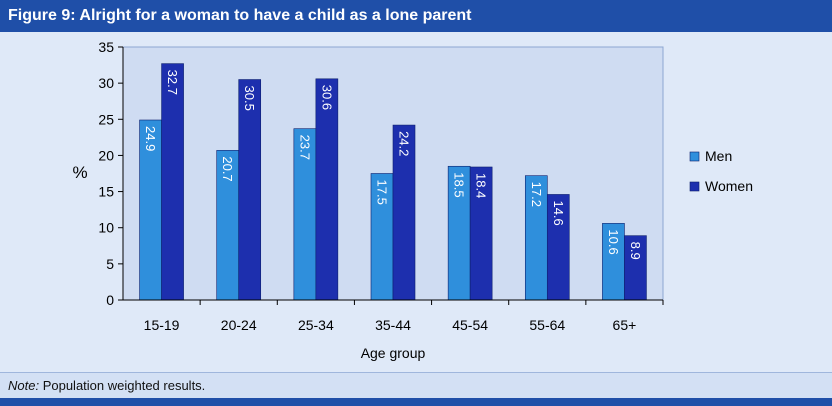 The image size is (832, 406). What do you see at coordinates (79, 172) in the screenshot?
I see `y-axis-label: %` at bounding box center [79, 172].